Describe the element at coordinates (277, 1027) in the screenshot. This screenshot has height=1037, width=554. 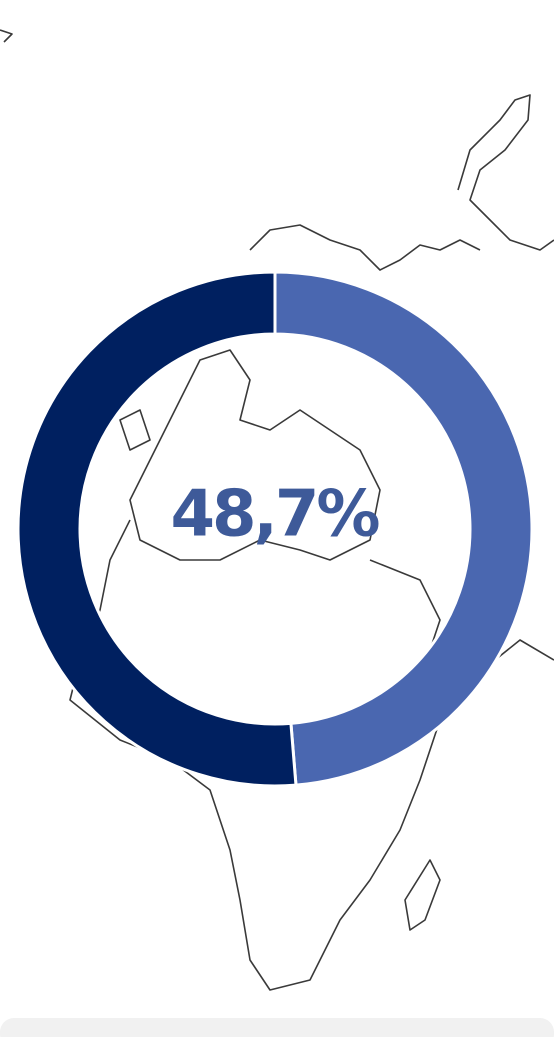
I see `bottom-panel` at that location.